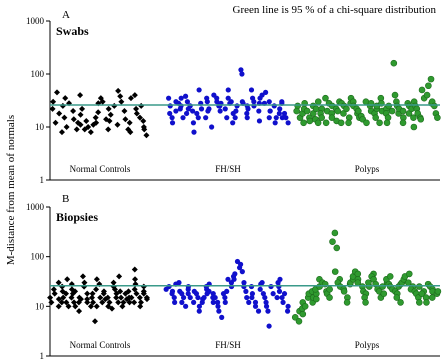 Image resolution: width=444 pixels, height=362 pixels. I want to click on y-tick-label: 100, so click(38, 74).